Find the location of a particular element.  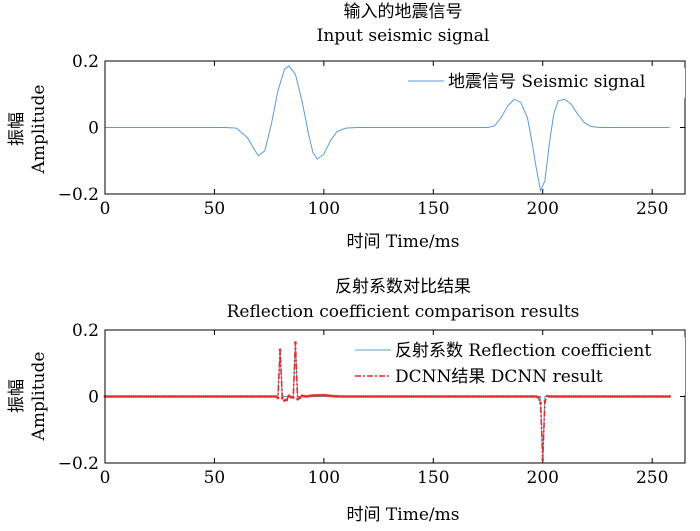

legend: 地震信号 Seismic signal is located at coordinates (543, 83).